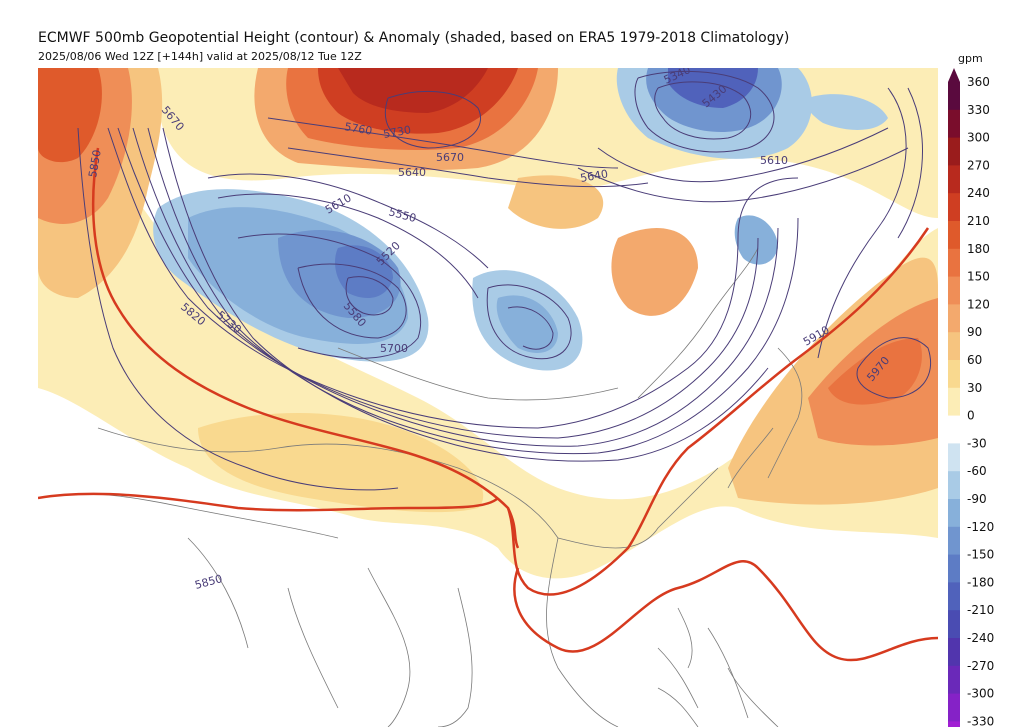  What do you see at coordinates (974, 360) in the screenshot?
I see `colorbar-label: 60` at bounding box center [974, 360].